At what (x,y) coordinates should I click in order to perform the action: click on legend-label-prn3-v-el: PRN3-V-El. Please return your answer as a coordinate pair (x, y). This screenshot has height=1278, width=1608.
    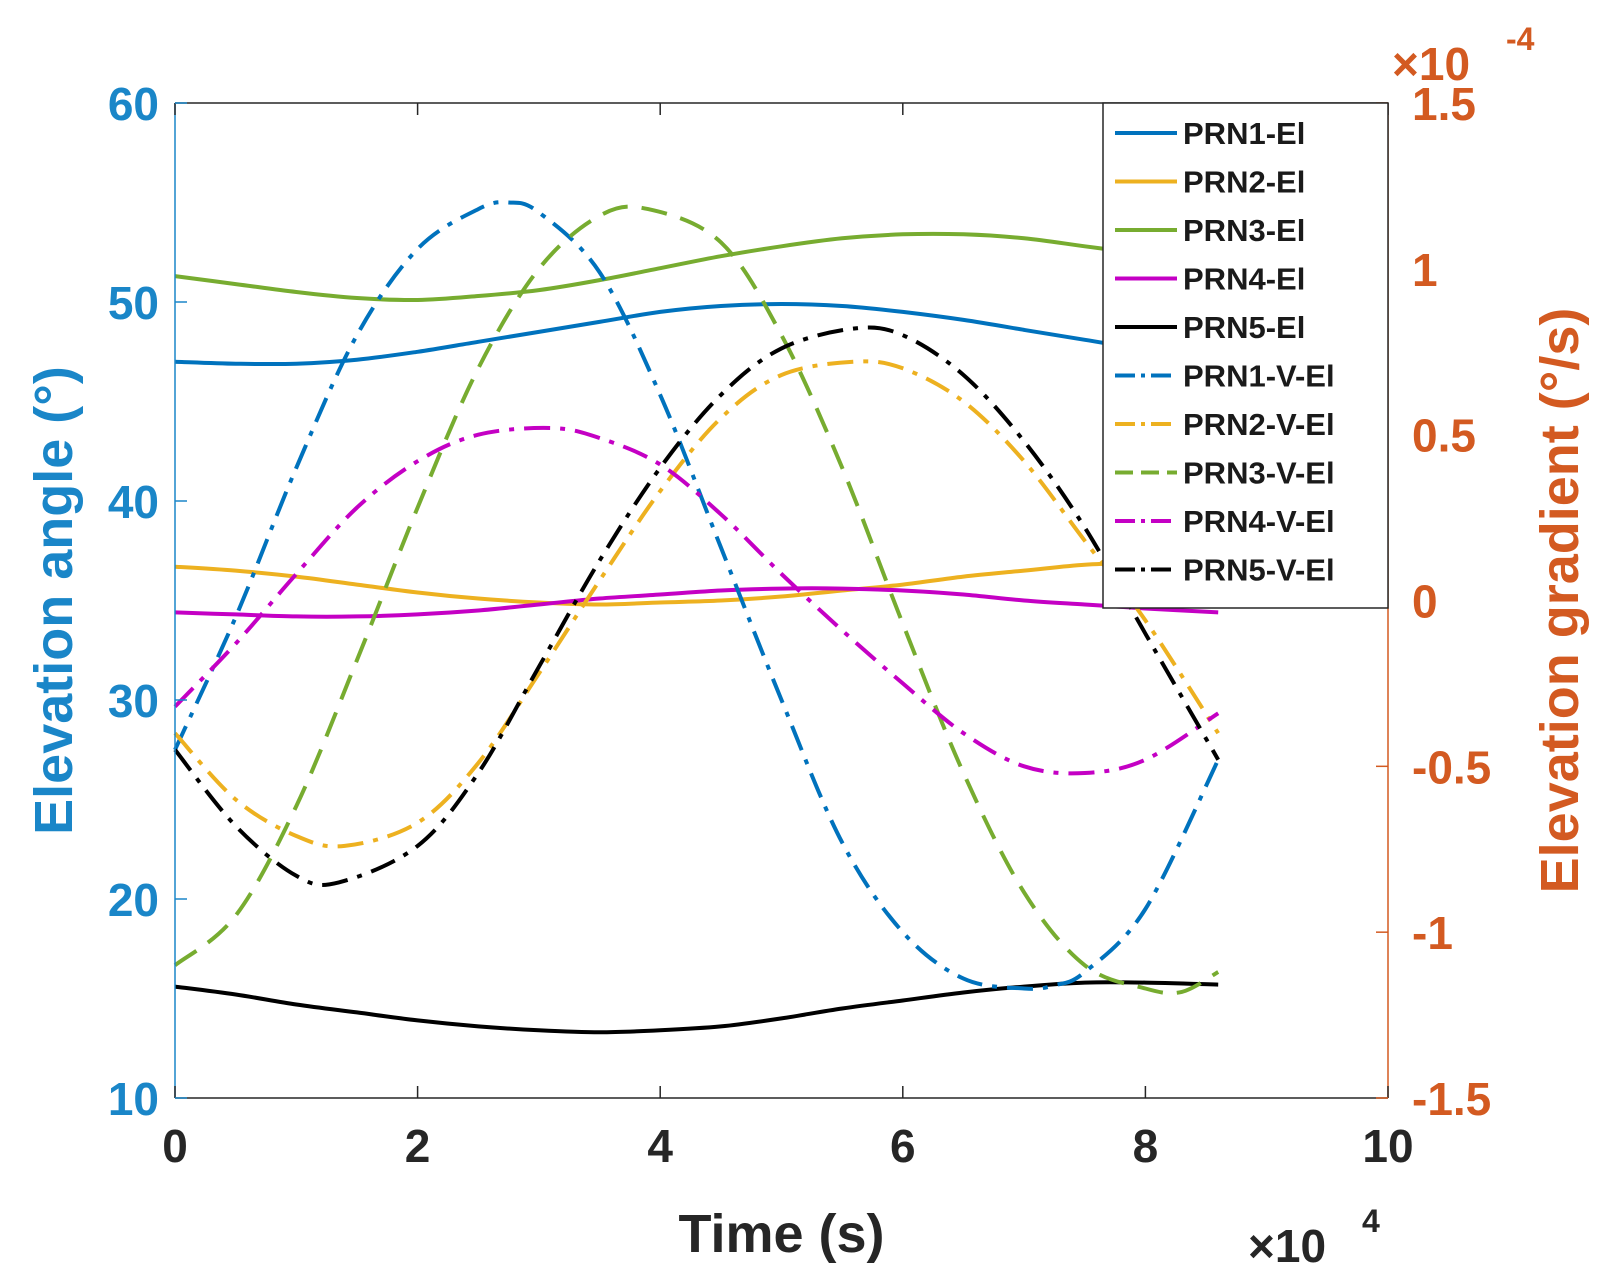
    Looking at the image, I should click on (1259, 473).